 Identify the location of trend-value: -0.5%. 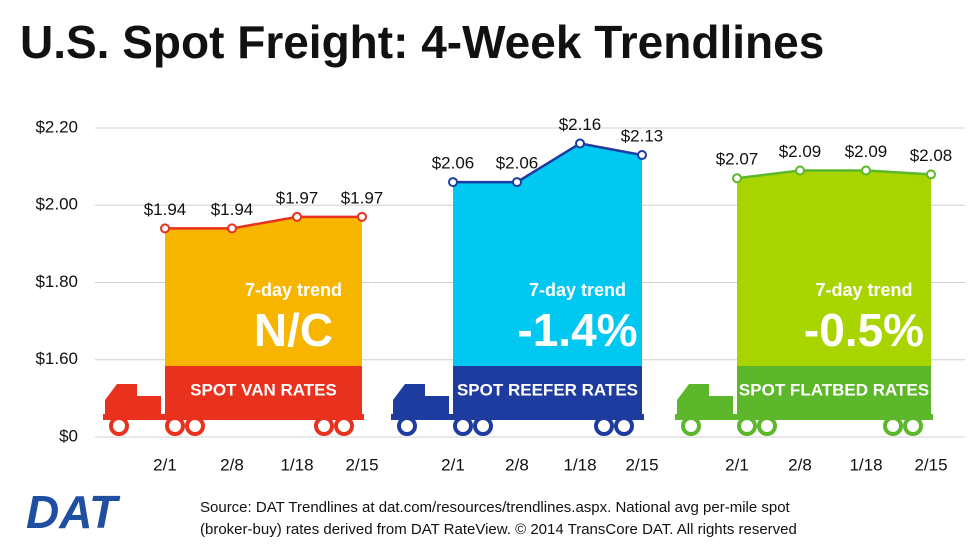
(864, 330).